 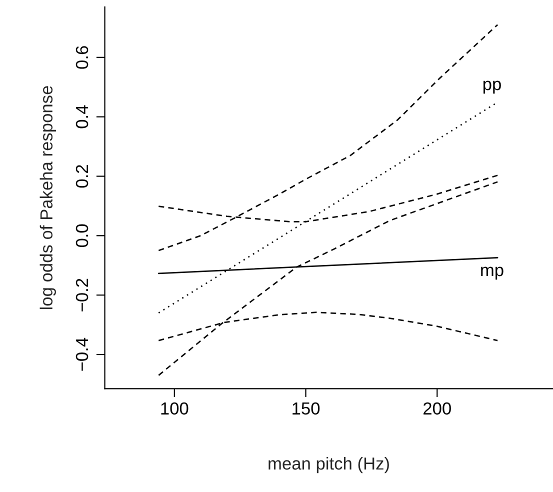 I want to click on y-tick-label: −0.2, so click(x=82, y=295).